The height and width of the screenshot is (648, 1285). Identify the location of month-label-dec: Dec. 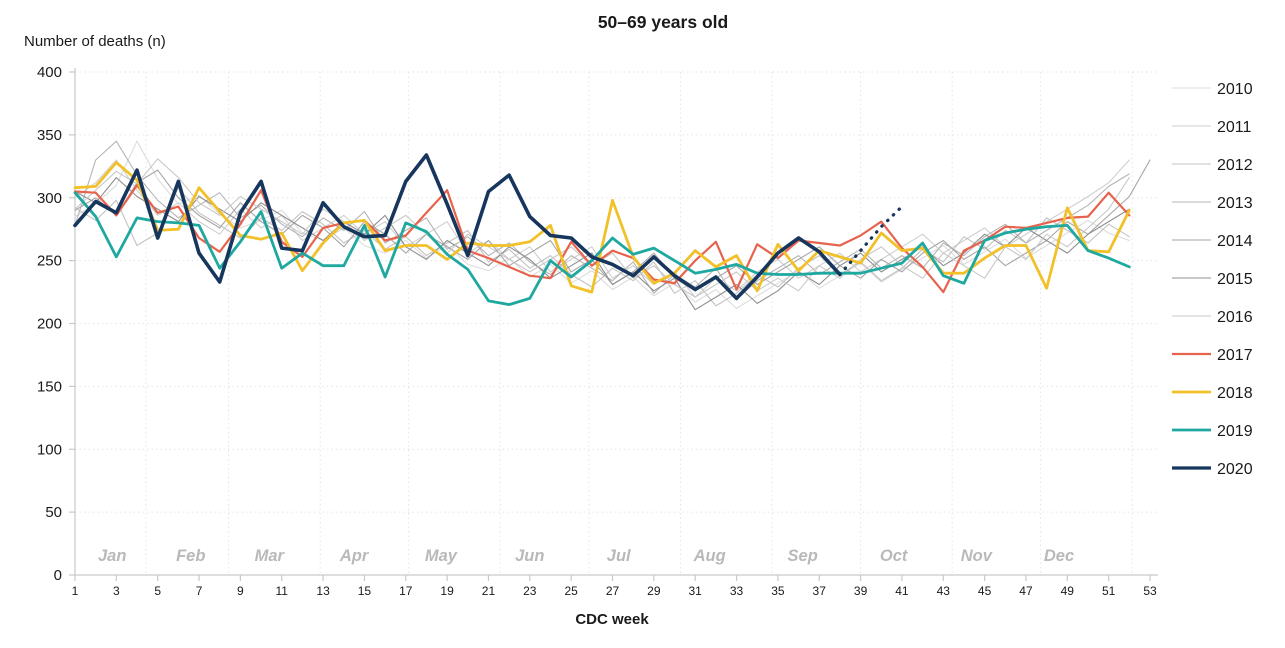
(1059, 556).